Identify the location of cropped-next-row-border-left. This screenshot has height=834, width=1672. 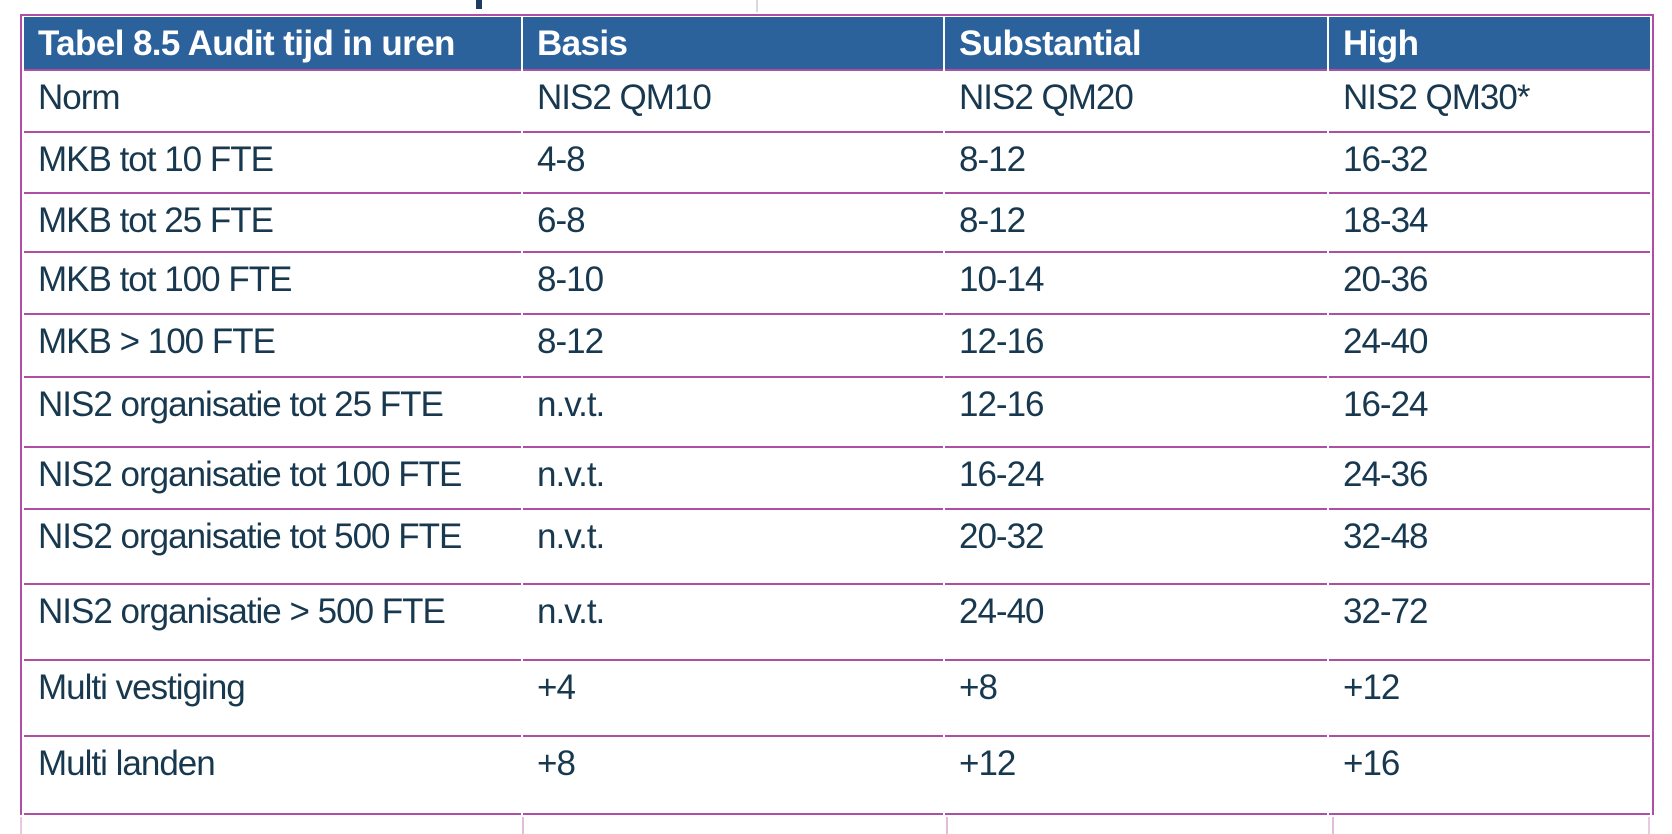
(21, 825).